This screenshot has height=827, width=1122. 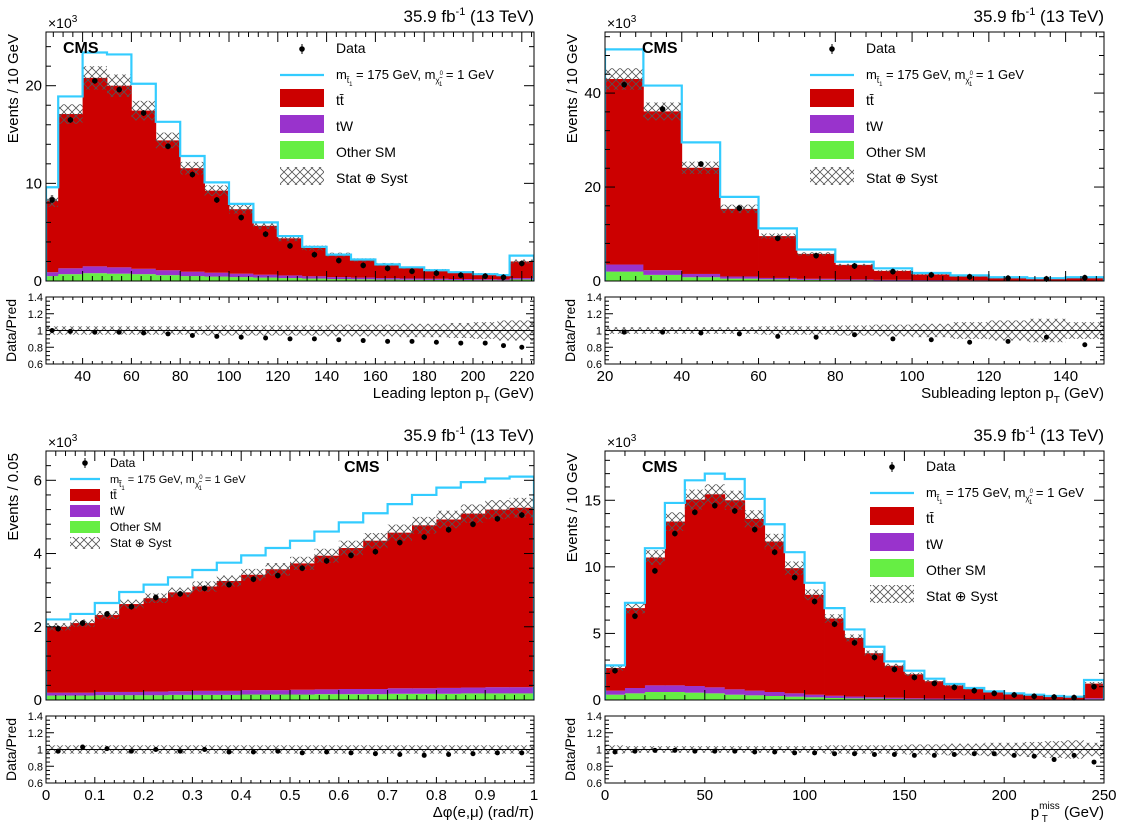 I want to click on x-tick-label: 250, so click(x=1103, y=795).